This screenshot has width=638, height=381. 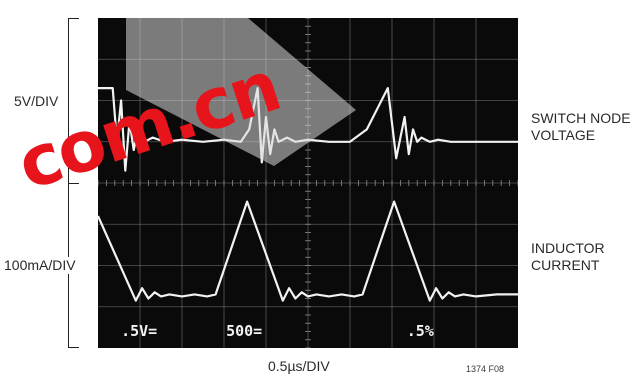 What do you see at coordinates (241, 92) in the screenshot?
I see `watermark-band` at bounding box center [241, 92].